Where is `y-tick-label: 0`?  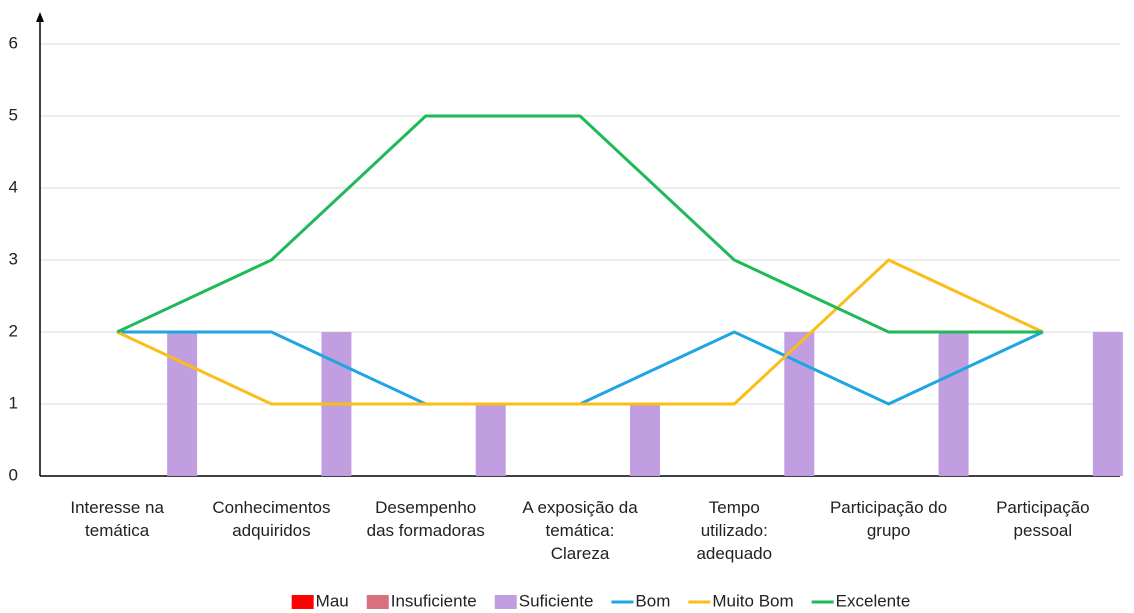 y-tick-label: 0 is located at coordinates (13, 474).